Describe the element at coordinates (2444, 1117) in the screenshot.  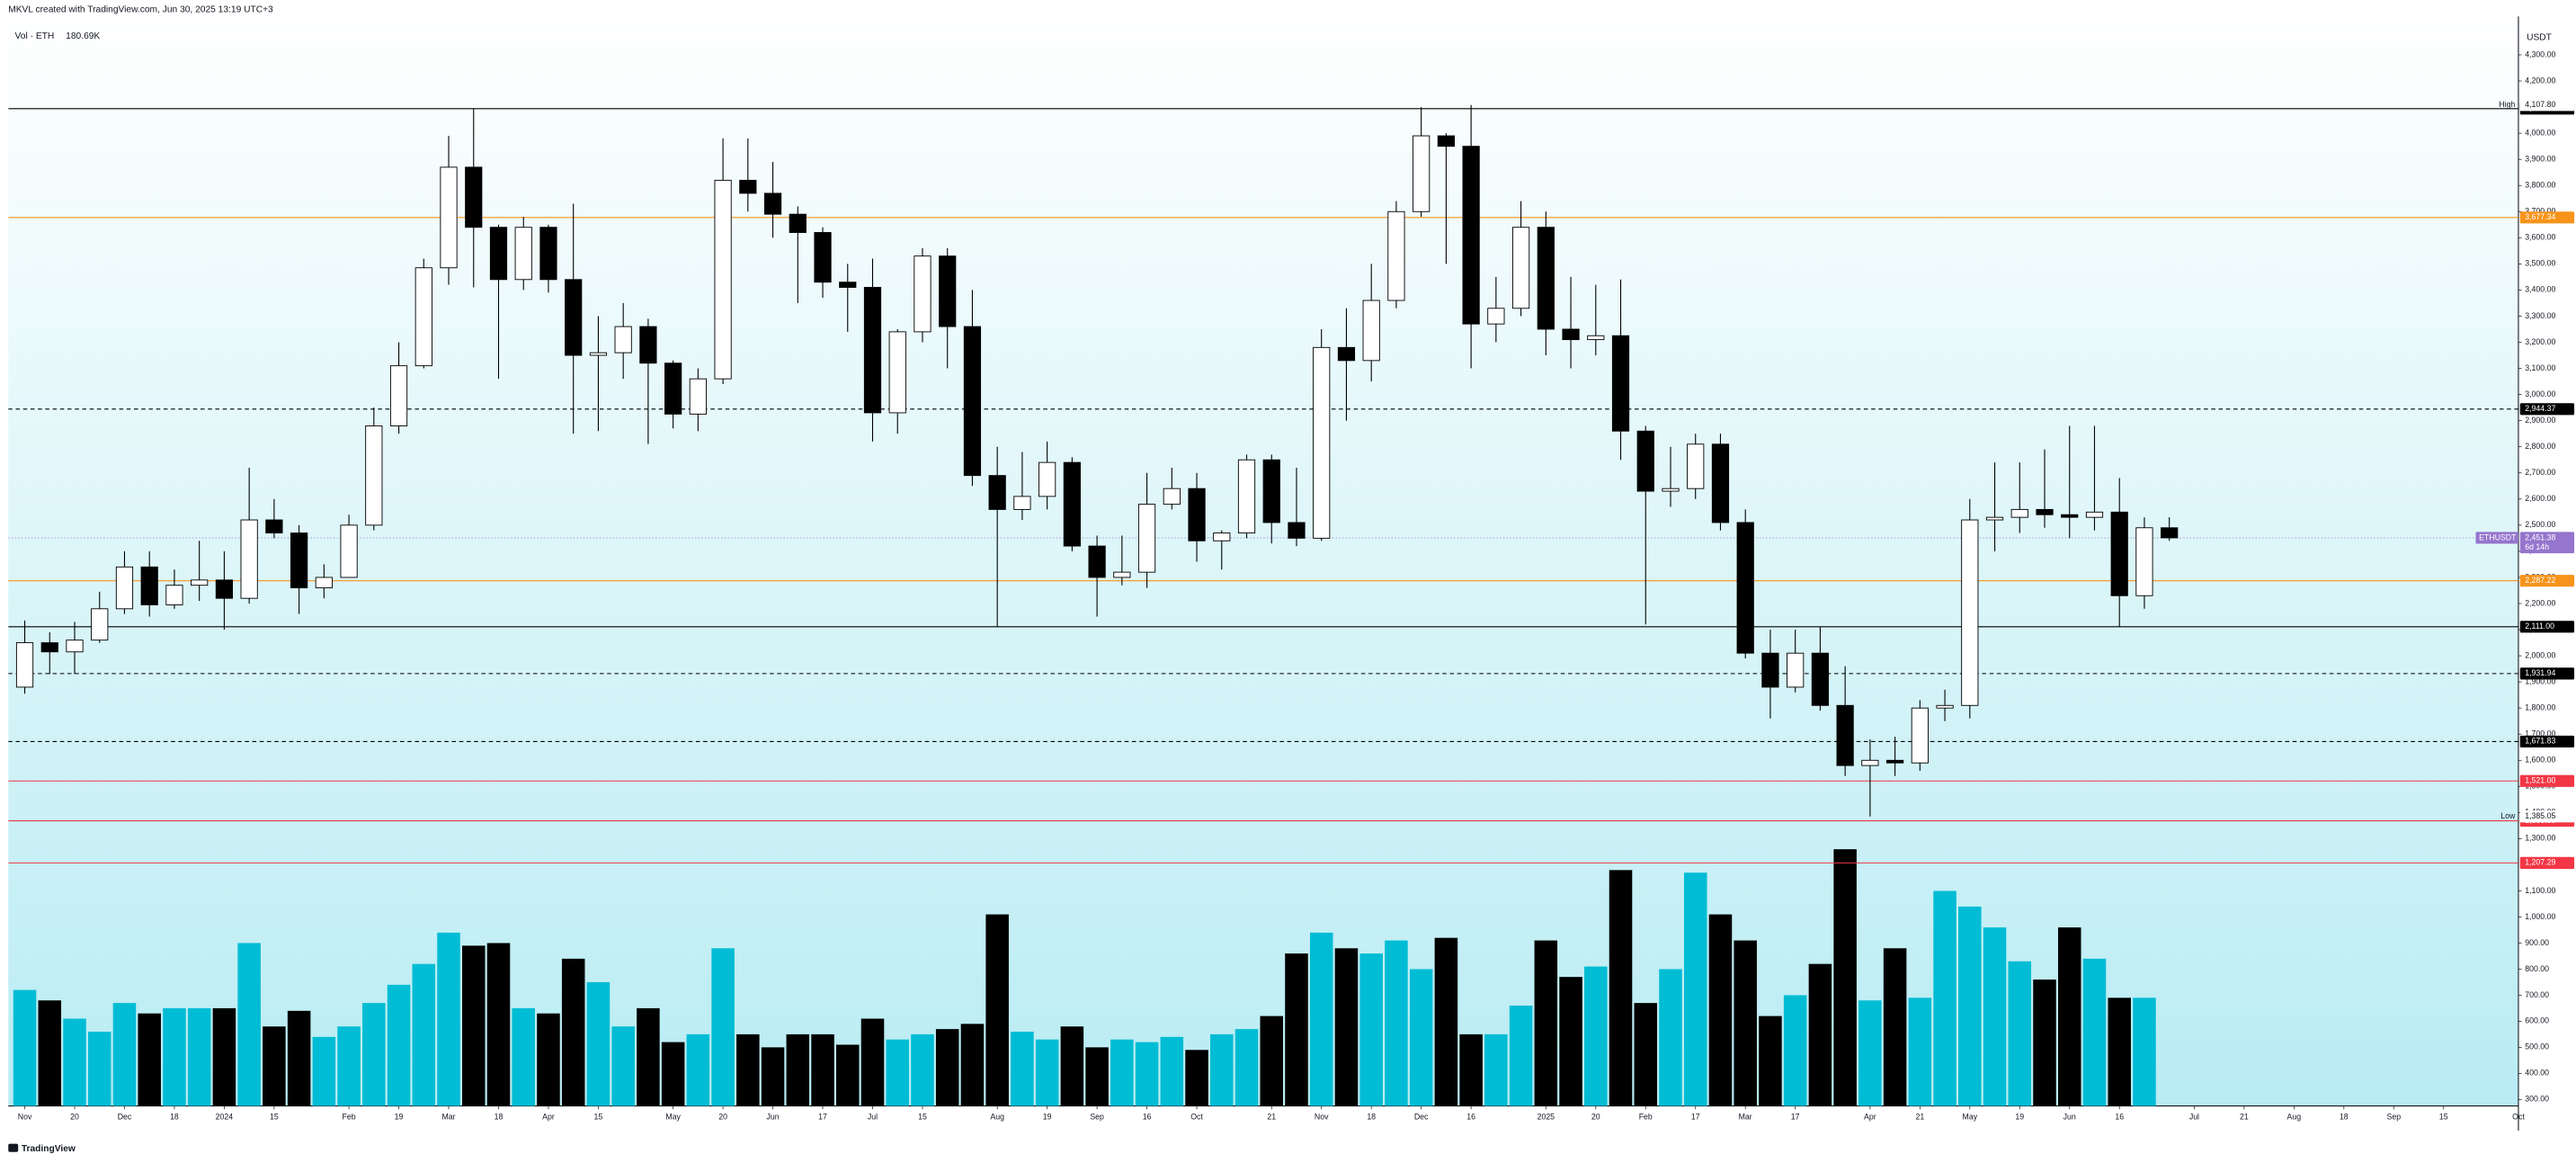
I see `x-tick-label: 15` at that location.